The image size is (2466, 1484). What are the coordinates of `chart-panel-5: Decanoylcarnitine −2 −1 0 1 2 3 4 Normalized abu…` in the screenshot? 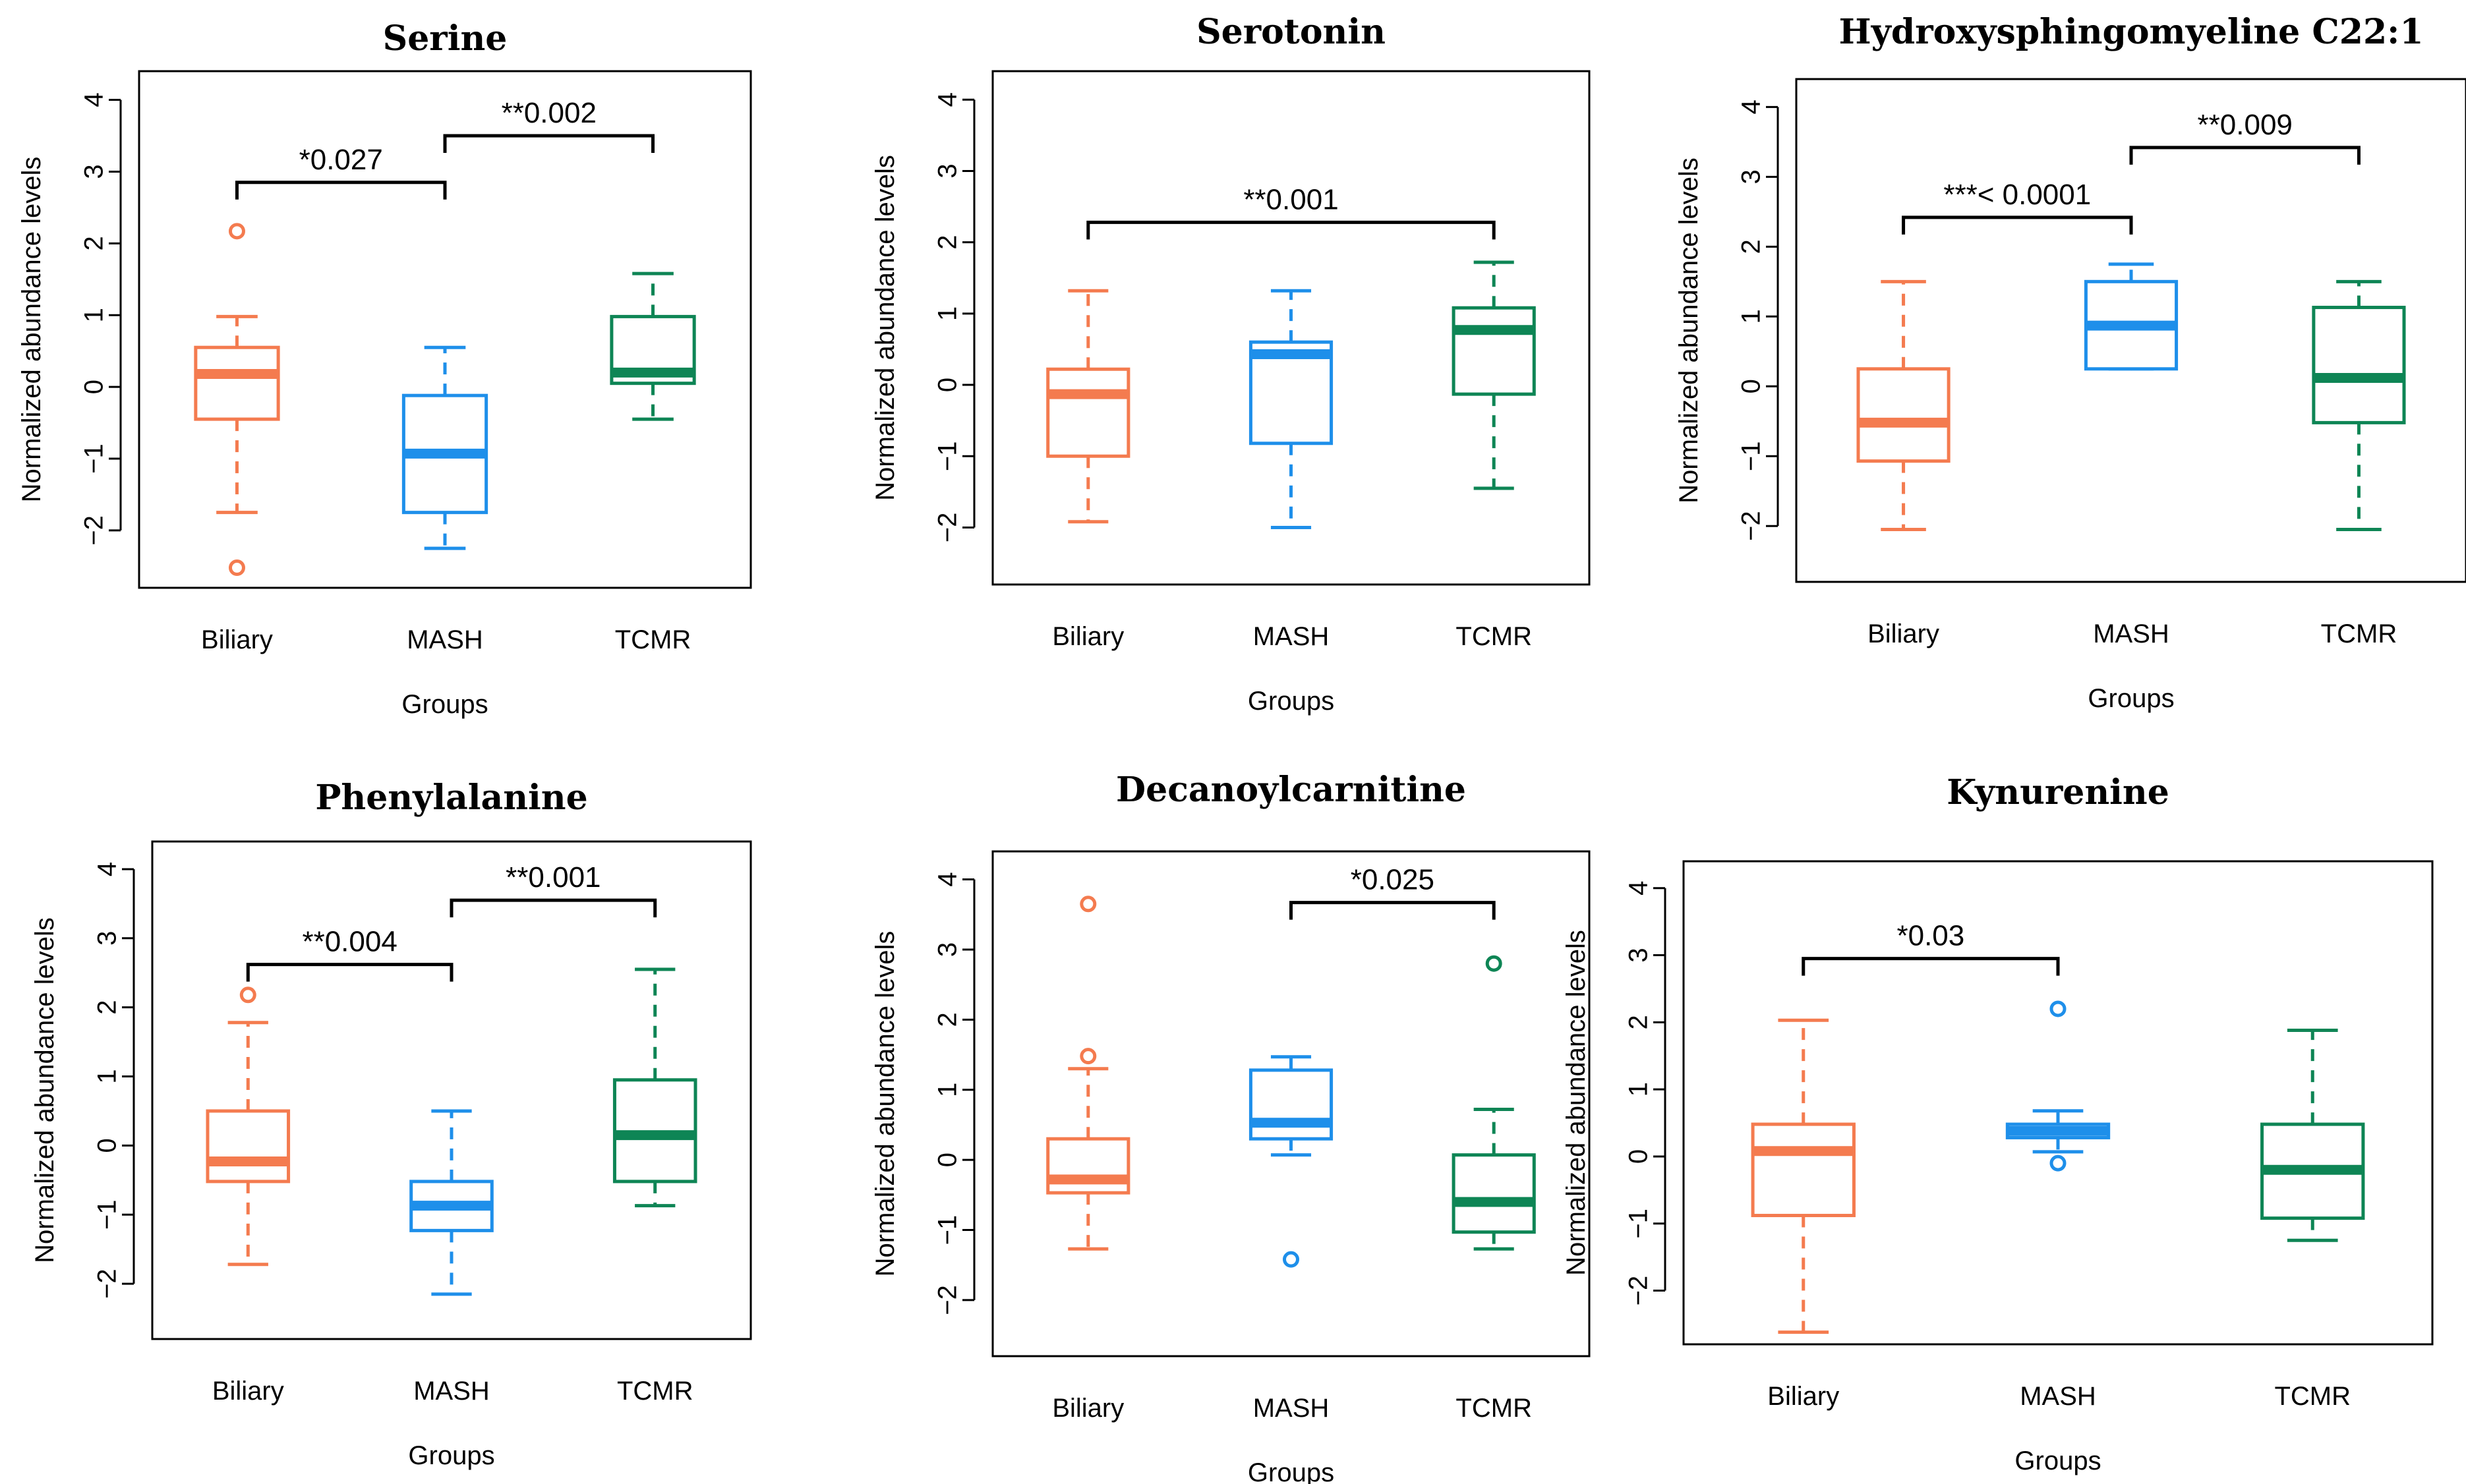 It's located at (1231, 1127).